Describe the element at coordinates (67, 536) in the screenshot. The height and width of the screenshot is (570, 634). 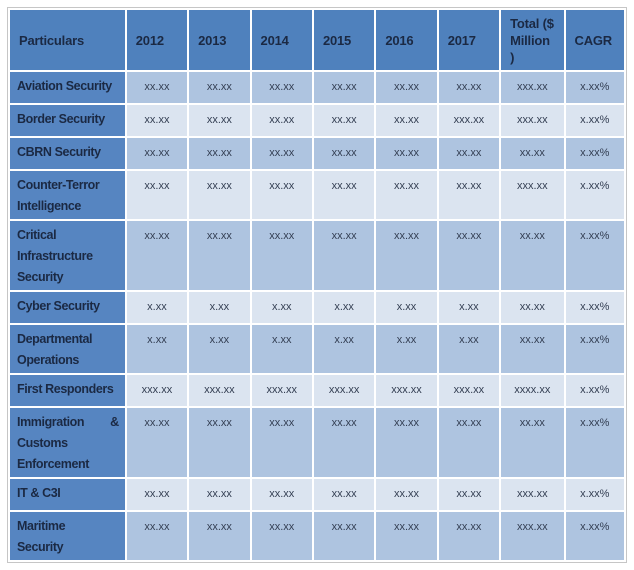
I see `row-header: Maritime Security` at that location.